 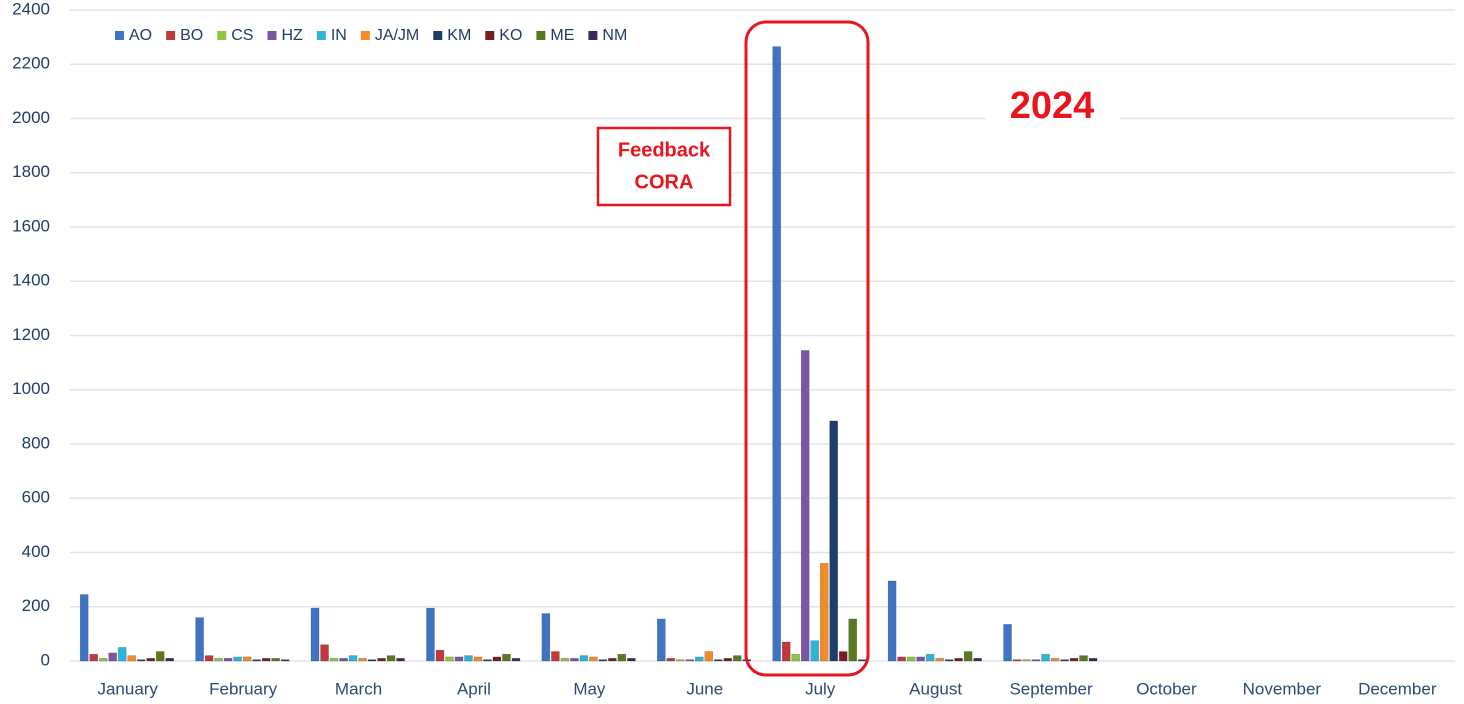 What do you see at coordinates (31, 280) in the screenshot?
I see `y-tick-label: 1400` at bounding box center [31, 280].